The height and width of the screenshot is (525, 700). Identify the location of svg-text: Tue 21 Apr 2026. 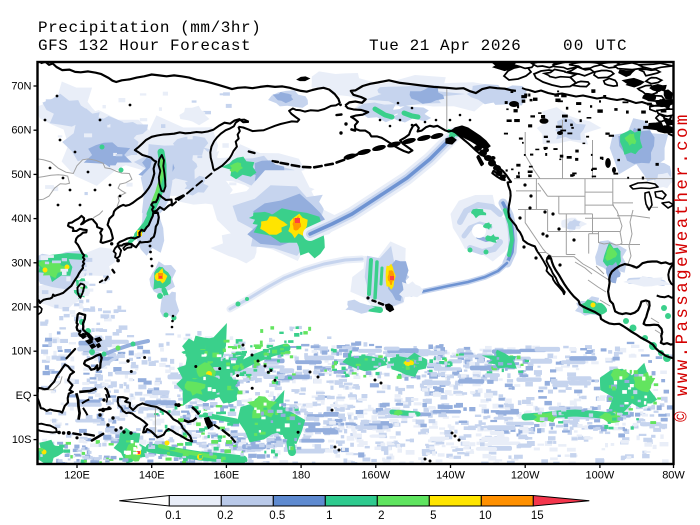
(445, 46).